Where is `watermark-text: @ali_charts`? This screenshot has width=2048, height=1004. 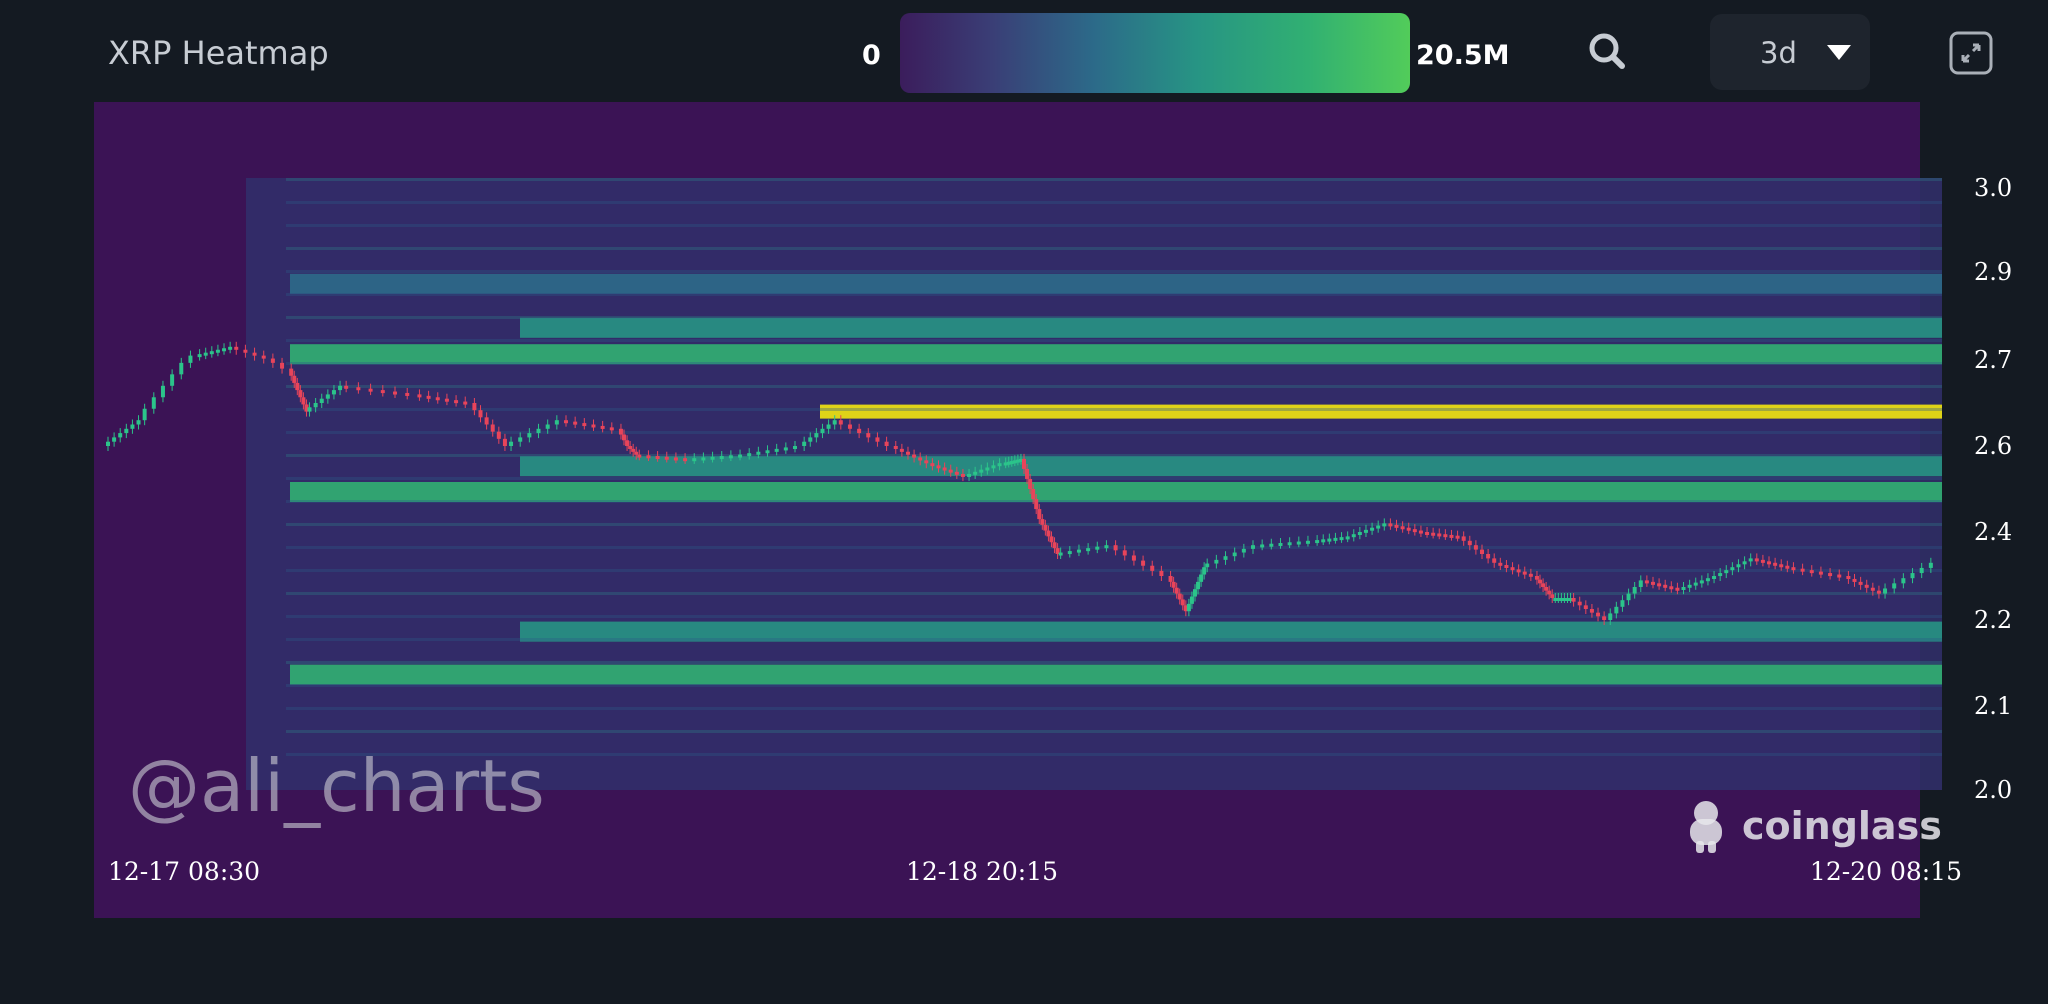
watermark-text: @ali_charts is located at coordinates (336, 786).